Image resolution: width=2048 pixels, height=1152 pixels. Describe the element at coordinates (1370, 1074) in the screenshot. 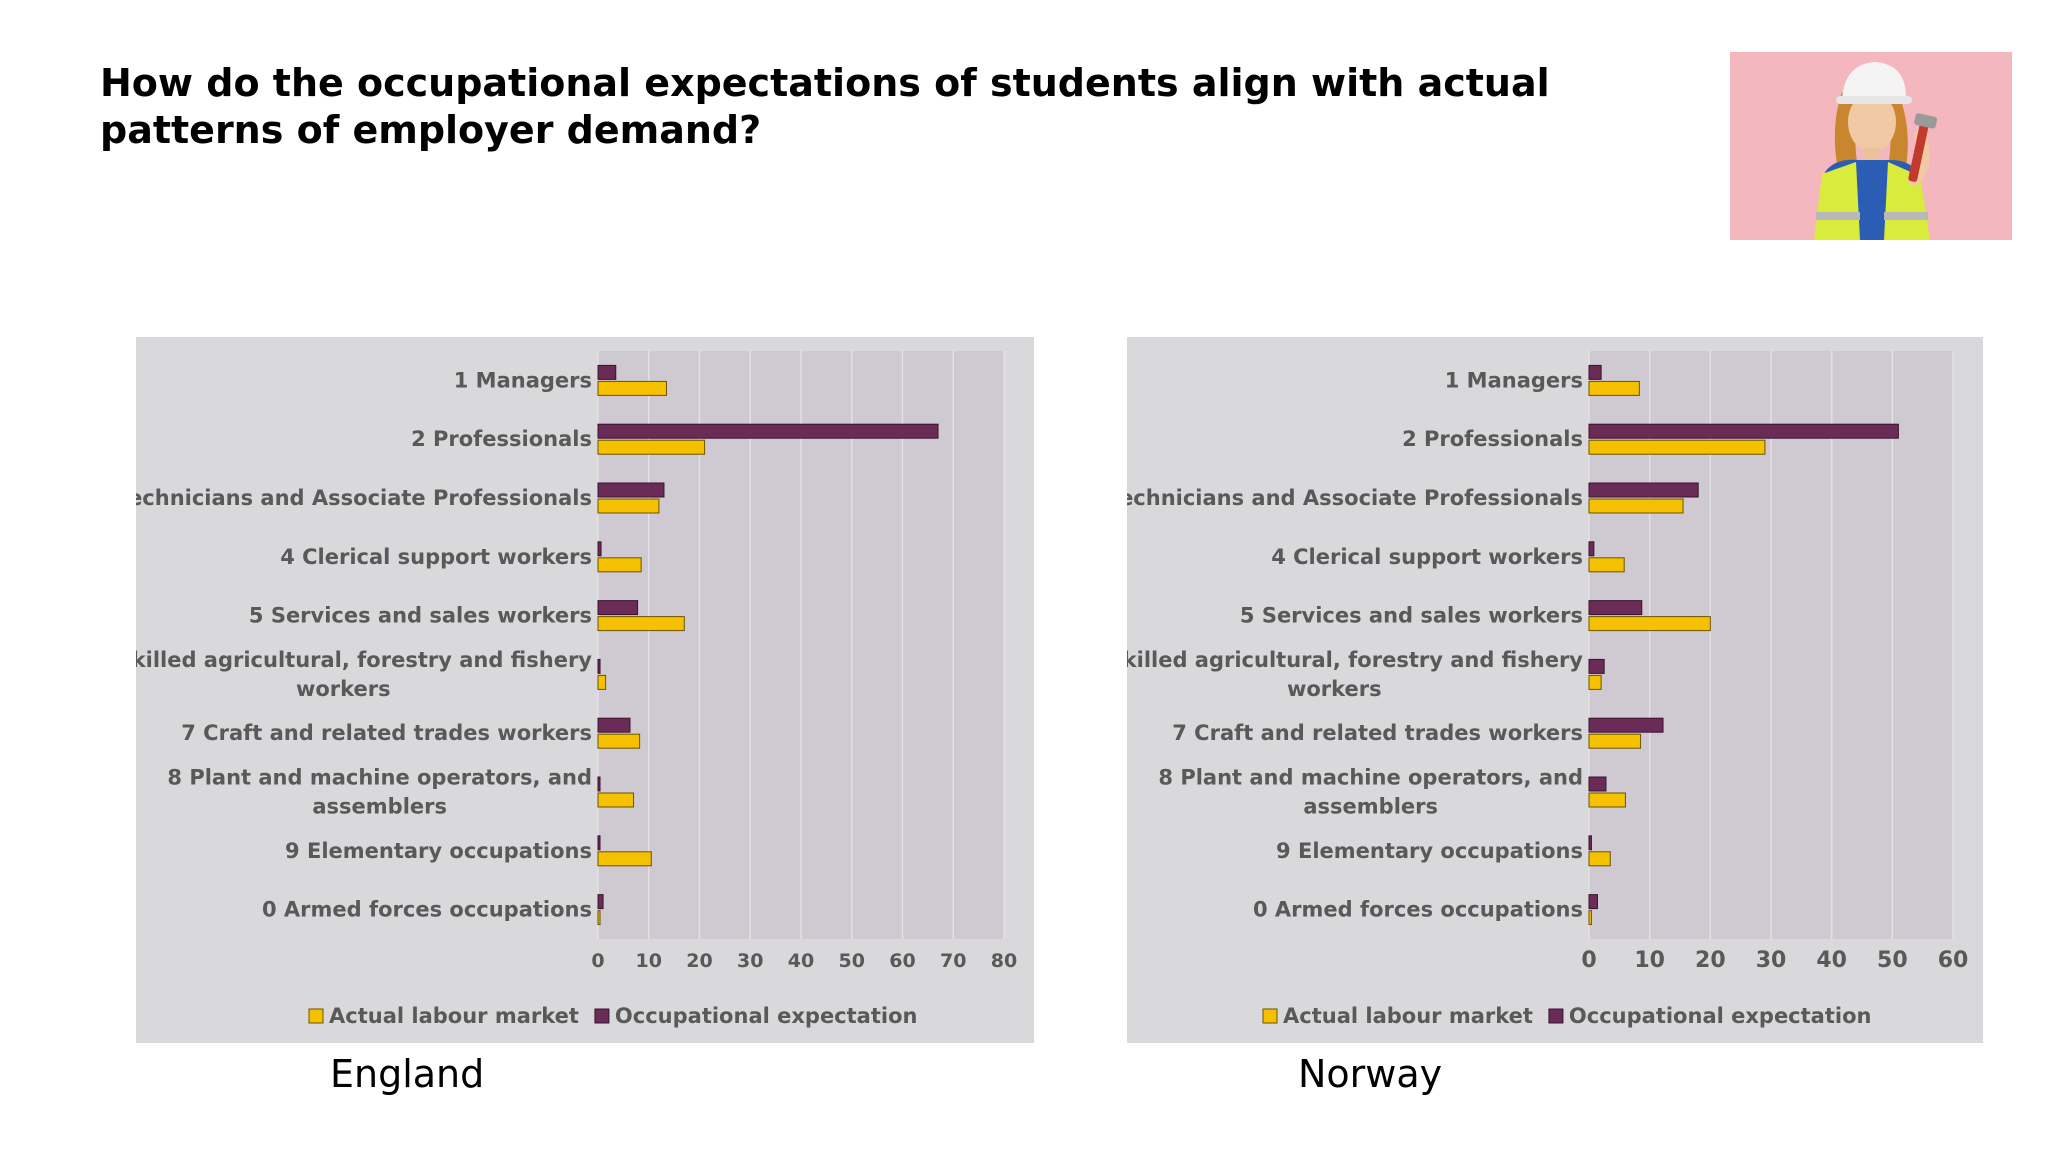

I see `chart-caption-norway: Norway` at that location.